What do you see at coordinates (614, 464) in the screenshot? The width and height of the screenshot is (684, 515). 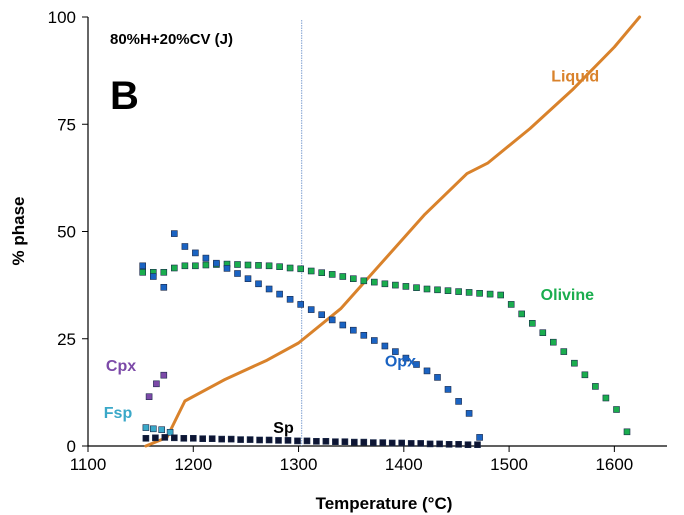 I see `x-tick-label: 1600` at bounding box center [614, 464].